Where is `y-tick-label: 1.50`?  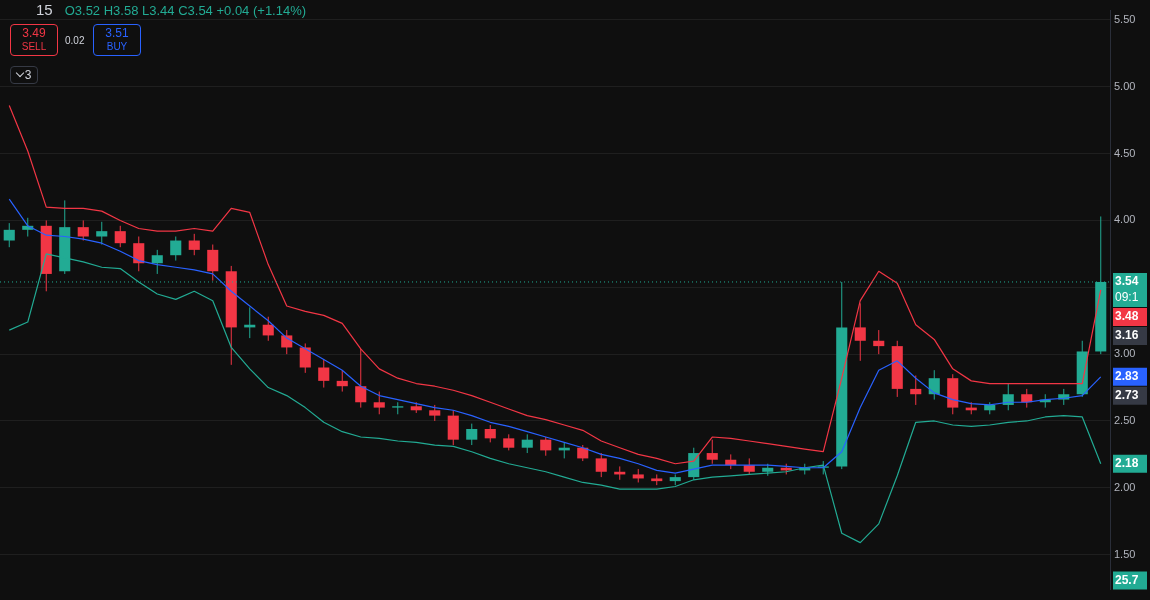
y-tick-label: 1.50 is located at coordinates (1125, 553).